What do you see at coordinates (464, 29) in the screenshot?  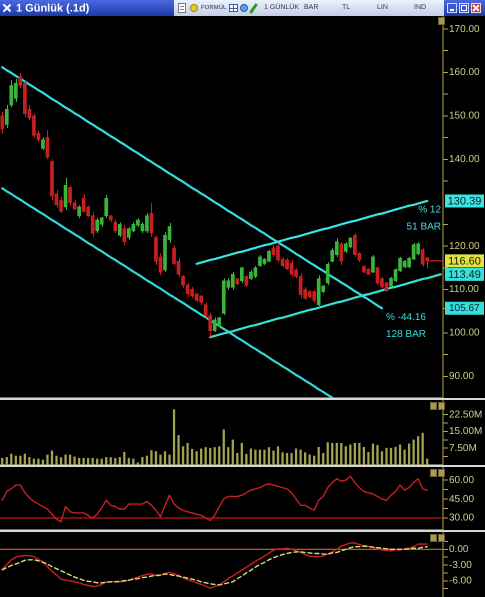 I see `y-tick-label: 170.00` at bounding box center [464, 29].